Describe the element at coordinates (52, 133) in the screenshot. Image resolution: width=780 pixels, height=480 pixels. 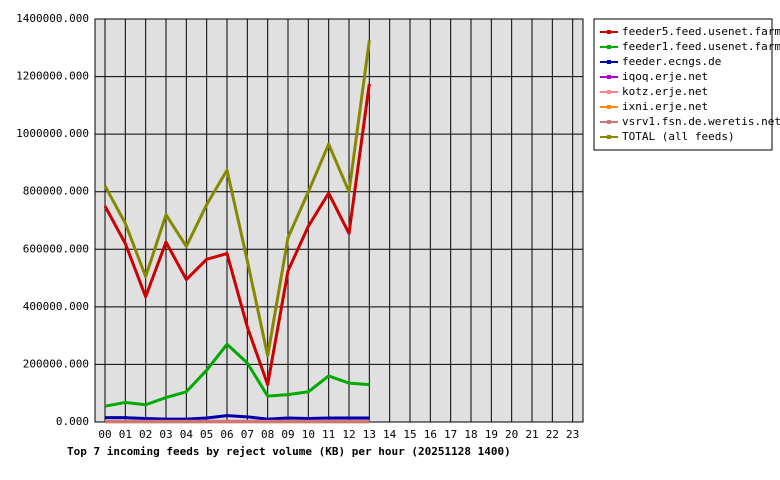
I see `y-tick-label: 1000000.000` at that location.